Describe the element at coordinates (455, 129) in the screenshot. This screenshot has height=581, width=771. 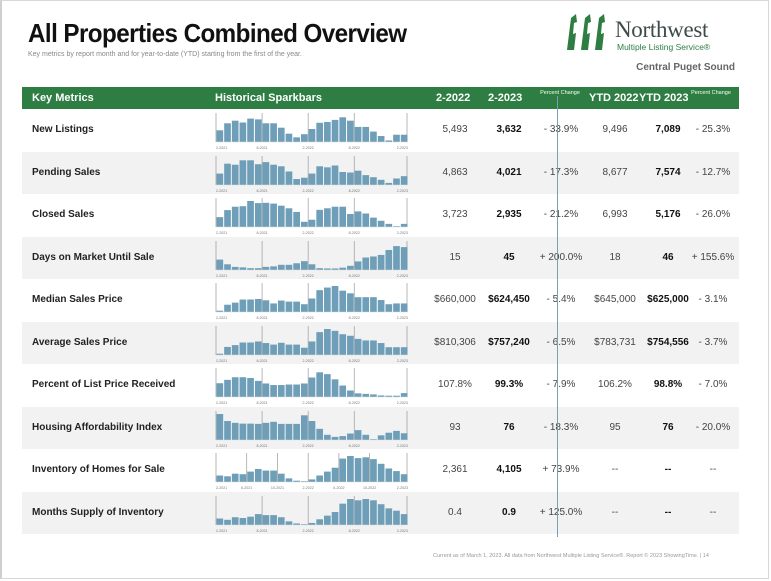
I see `value-prev: 5,493` at that location.